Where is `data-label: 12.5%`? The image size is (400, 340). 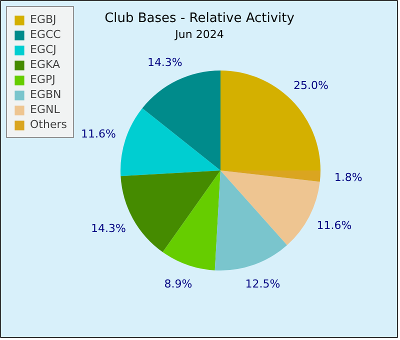
data-label: 12.5% is located at coordinates (262, 283).